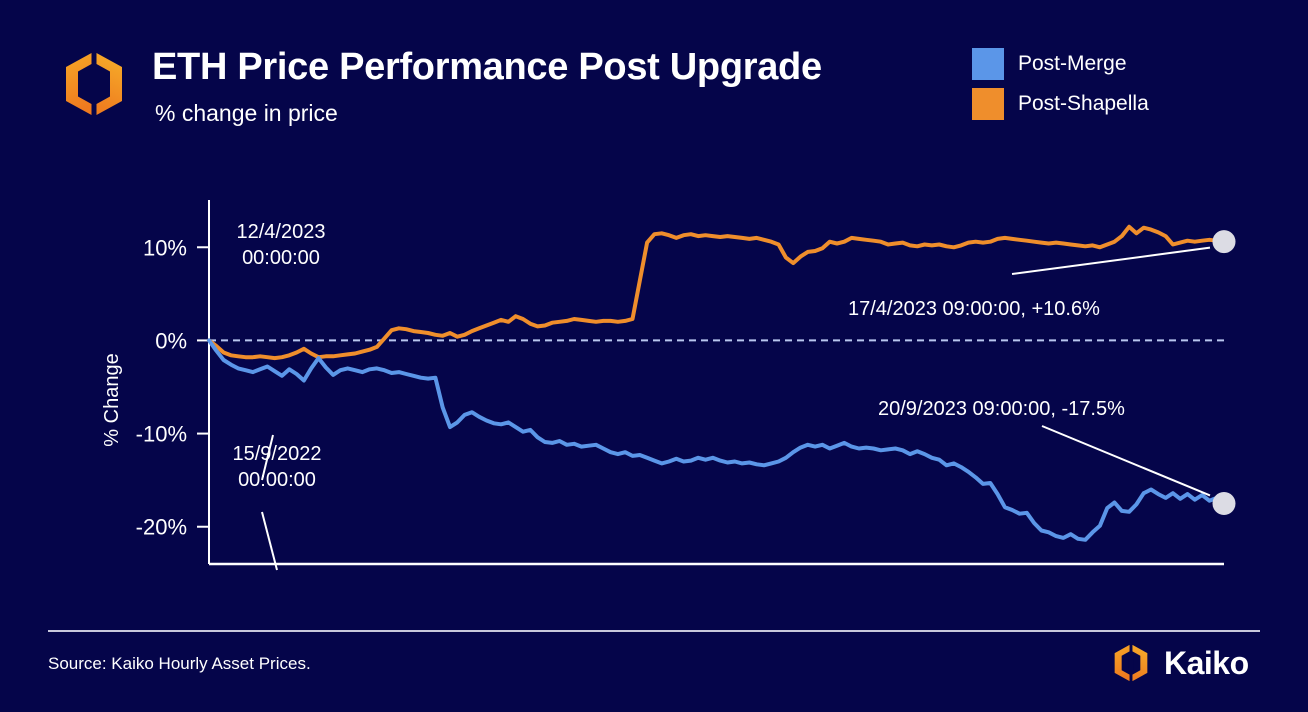 The width and height of the screenshot is (1308, 712). I want to click on legend-item-post-merge: Post-Merge, so click(1060, 64).